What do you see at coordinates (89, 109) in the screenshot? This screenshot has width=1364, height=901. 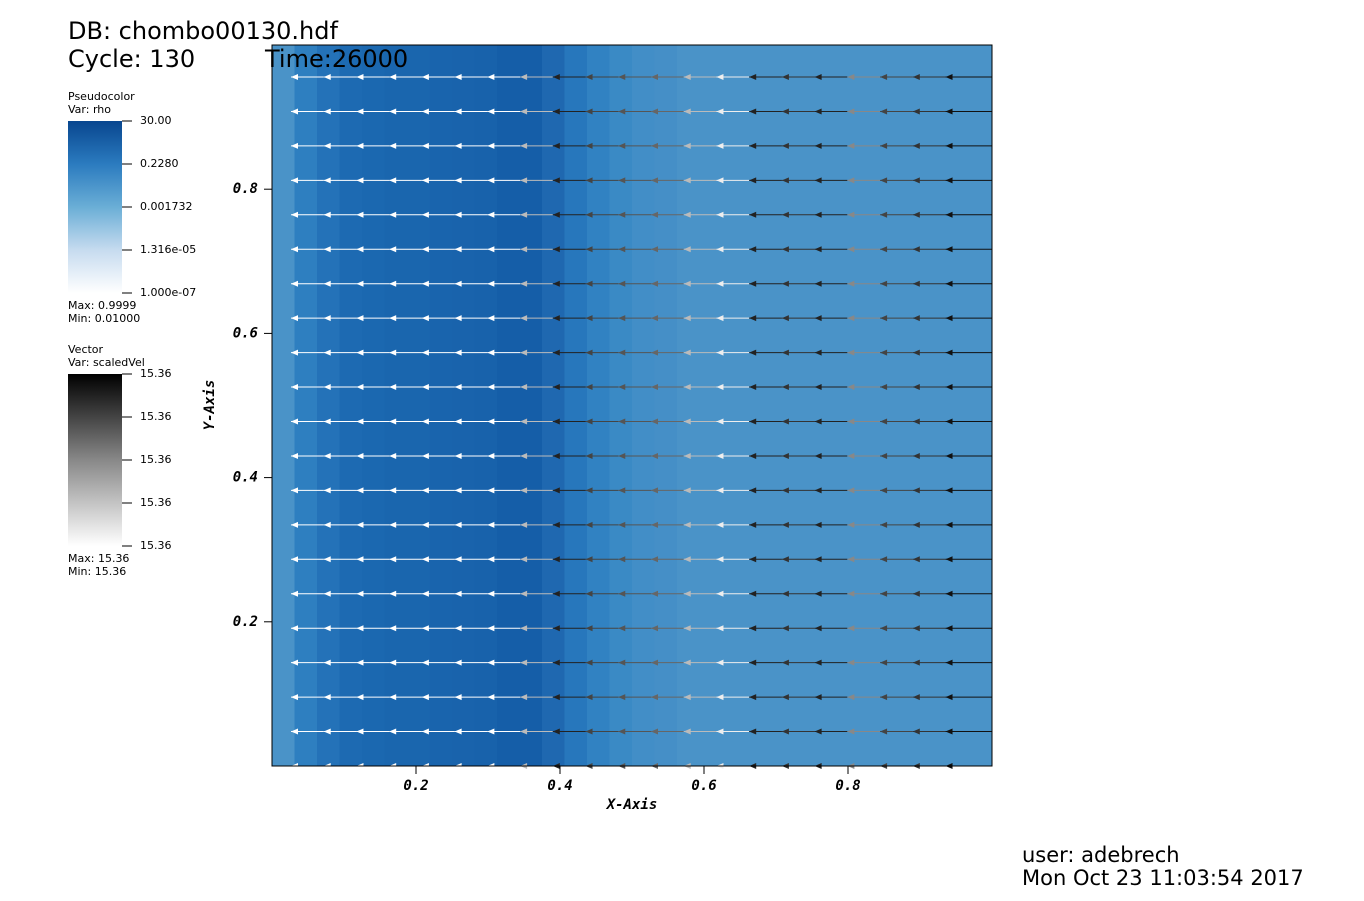 I see `legend-var: Var: rho` at bounding box center [89, 109].